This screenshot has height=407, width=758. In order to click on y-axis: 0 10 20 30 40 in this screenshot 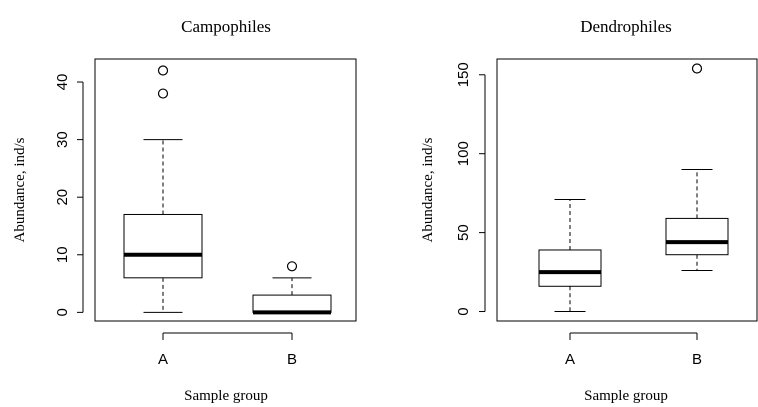, I will do `click(69, 195)`.